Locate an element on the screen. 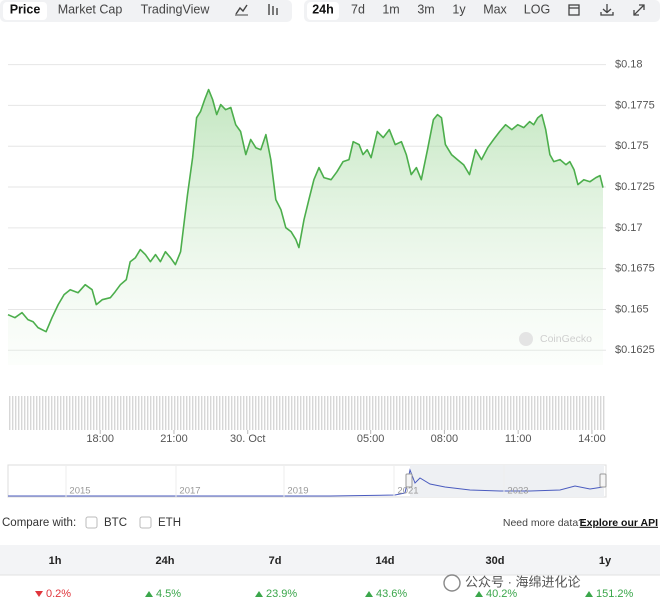 The image size is (660, 616). tab-group is located at coordinates (146, 11).